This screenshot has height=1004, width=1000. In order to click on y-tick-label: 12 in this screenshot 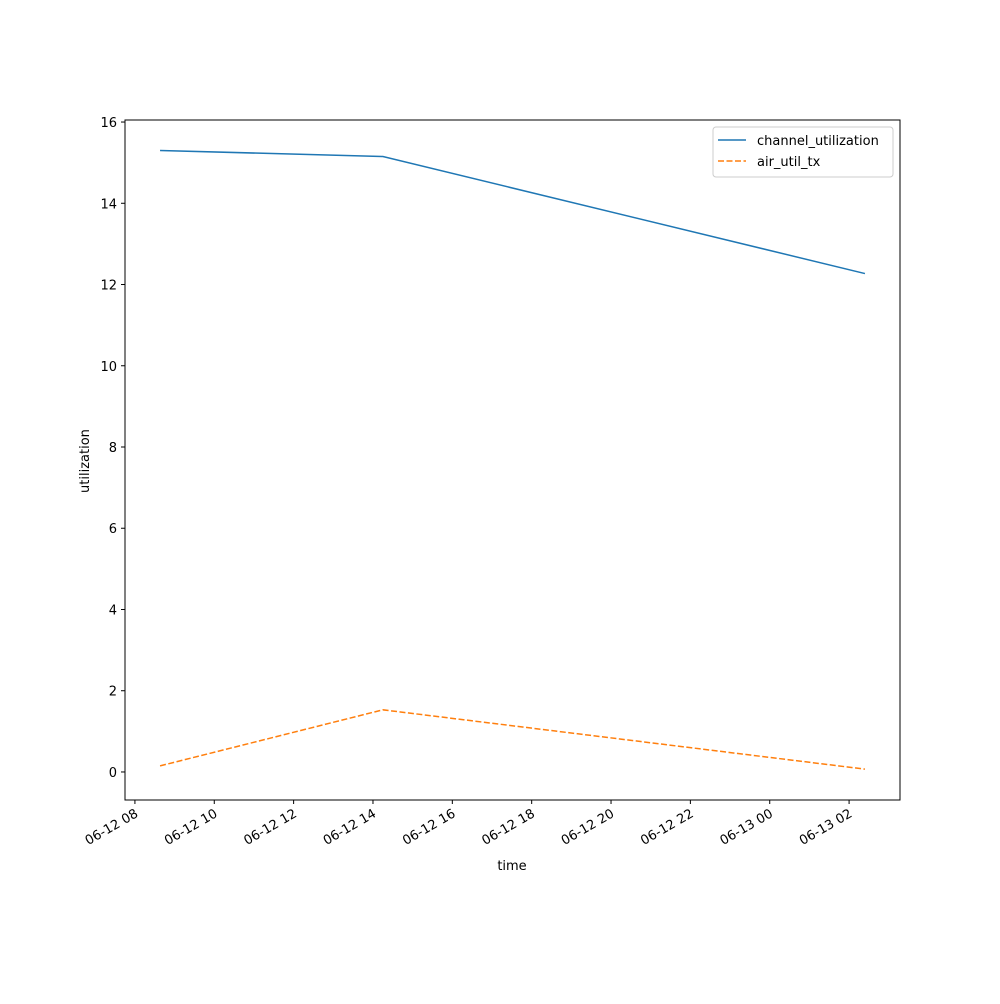, I will do `click(108, 286)`.